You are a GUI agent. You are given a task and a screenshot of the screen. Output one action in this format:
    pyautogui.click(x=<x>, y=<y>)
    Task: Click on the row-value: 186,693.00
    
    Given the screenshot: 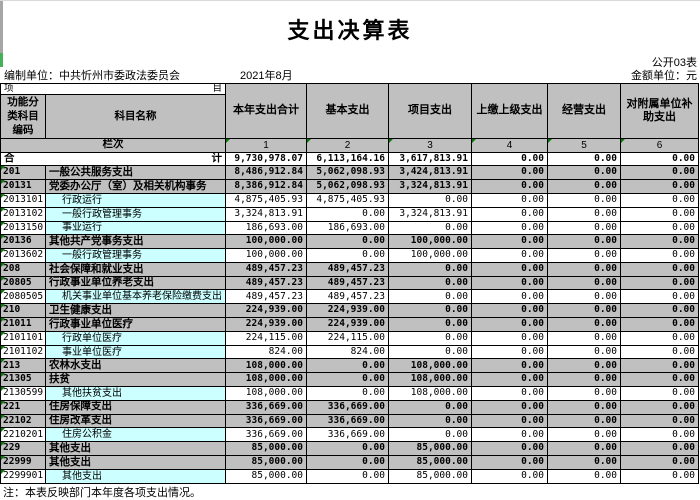 What is the action you would take?
    pyautogui.click(x=266, y=228)
    